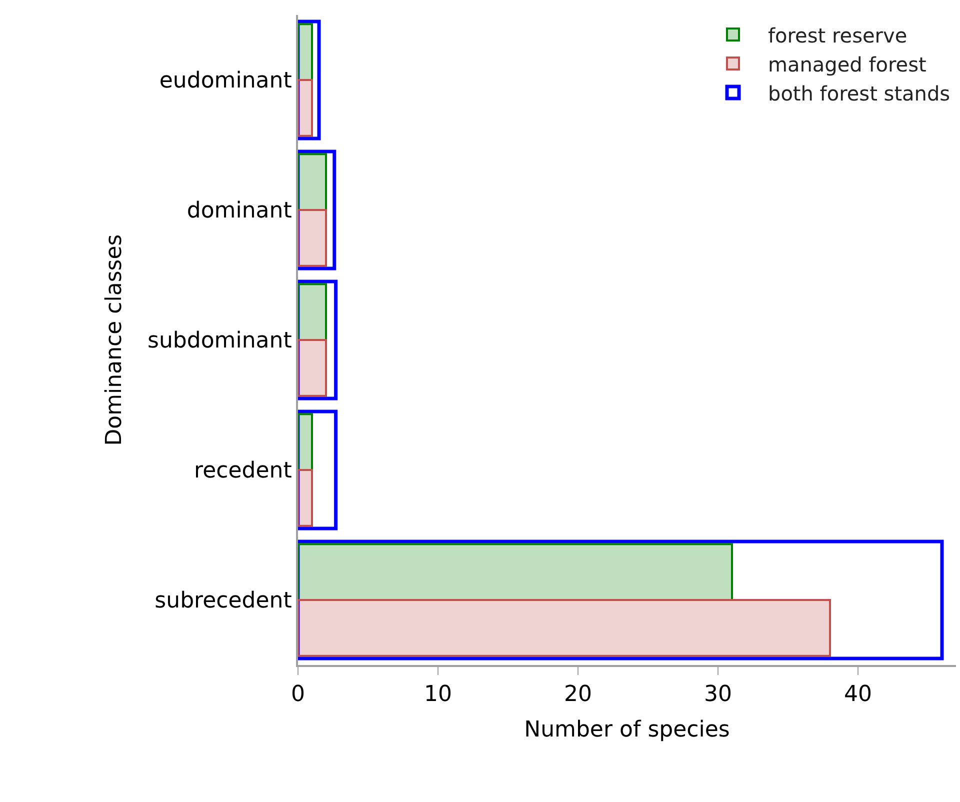  What do you see at coordinates (223, 601) in the screenshot?
I see `y-tick-label: subrecedent` at bounding box center [223, 601].